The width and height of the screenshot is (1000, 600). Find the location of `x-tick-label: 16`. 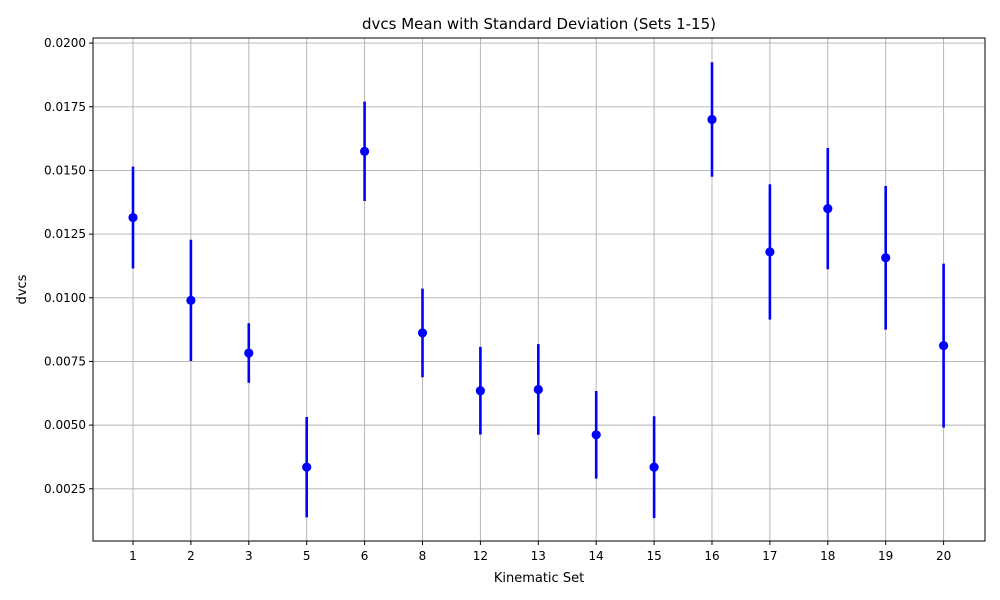

x-tick-label: 16 is located at coordinates (711, 556).